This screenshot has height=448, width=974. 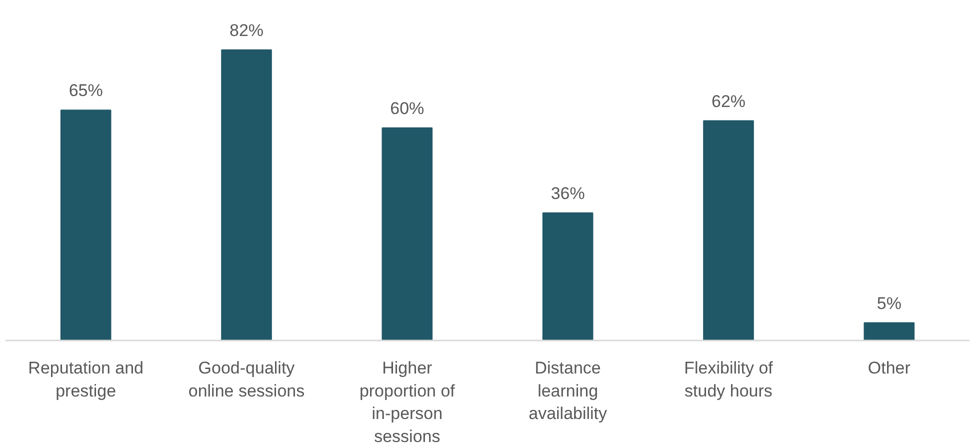 I want to click on x-tick-label: Higher proportion of in-person sessions, so click(x=407, y=402).